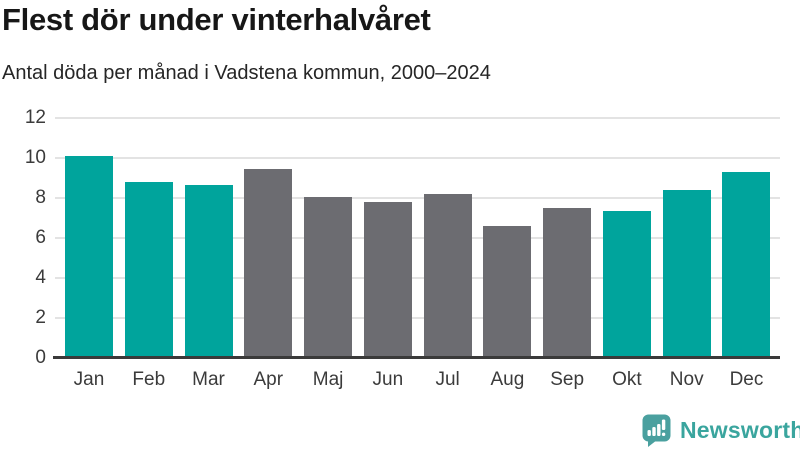  What do you see at coordinates (746, 265) in the screenshot?
I see `bar-dec` at bounding box center [746, 265].